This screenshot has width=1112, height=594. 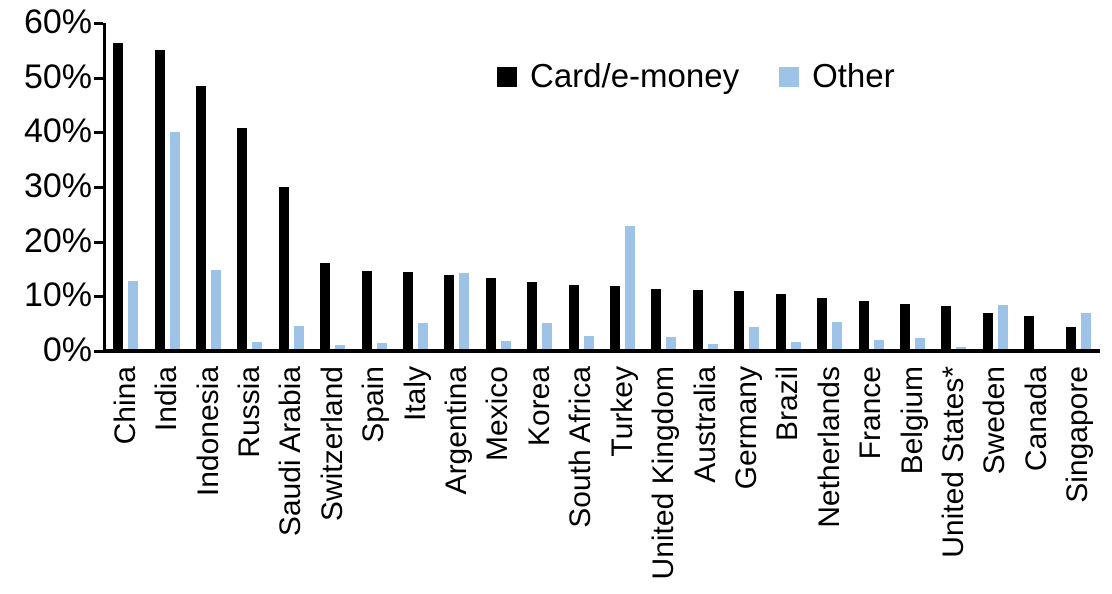 What do you see at coordinates (539, 406) in the screenshot?
I see `x-tick-label: Korea` at bounding box center [539, 406].